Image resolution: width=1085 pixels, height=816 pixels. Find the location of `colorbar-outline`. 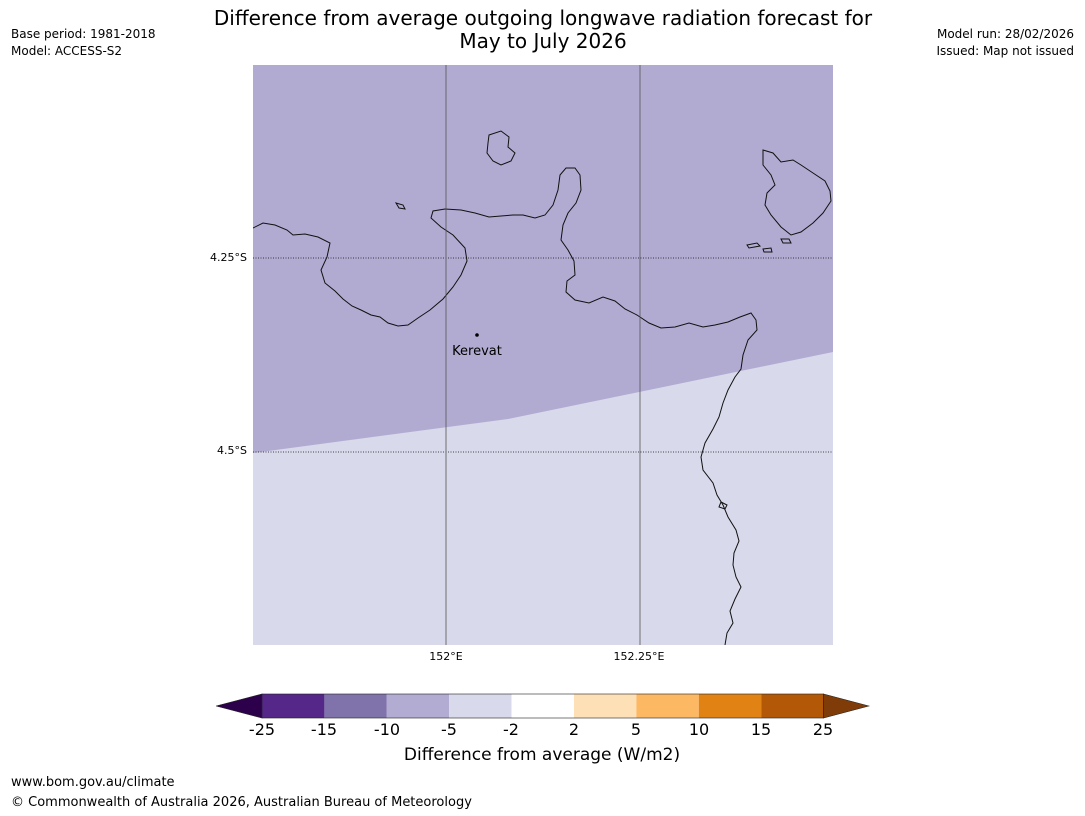

colorbar-outline is located at coordinates (542, 706).